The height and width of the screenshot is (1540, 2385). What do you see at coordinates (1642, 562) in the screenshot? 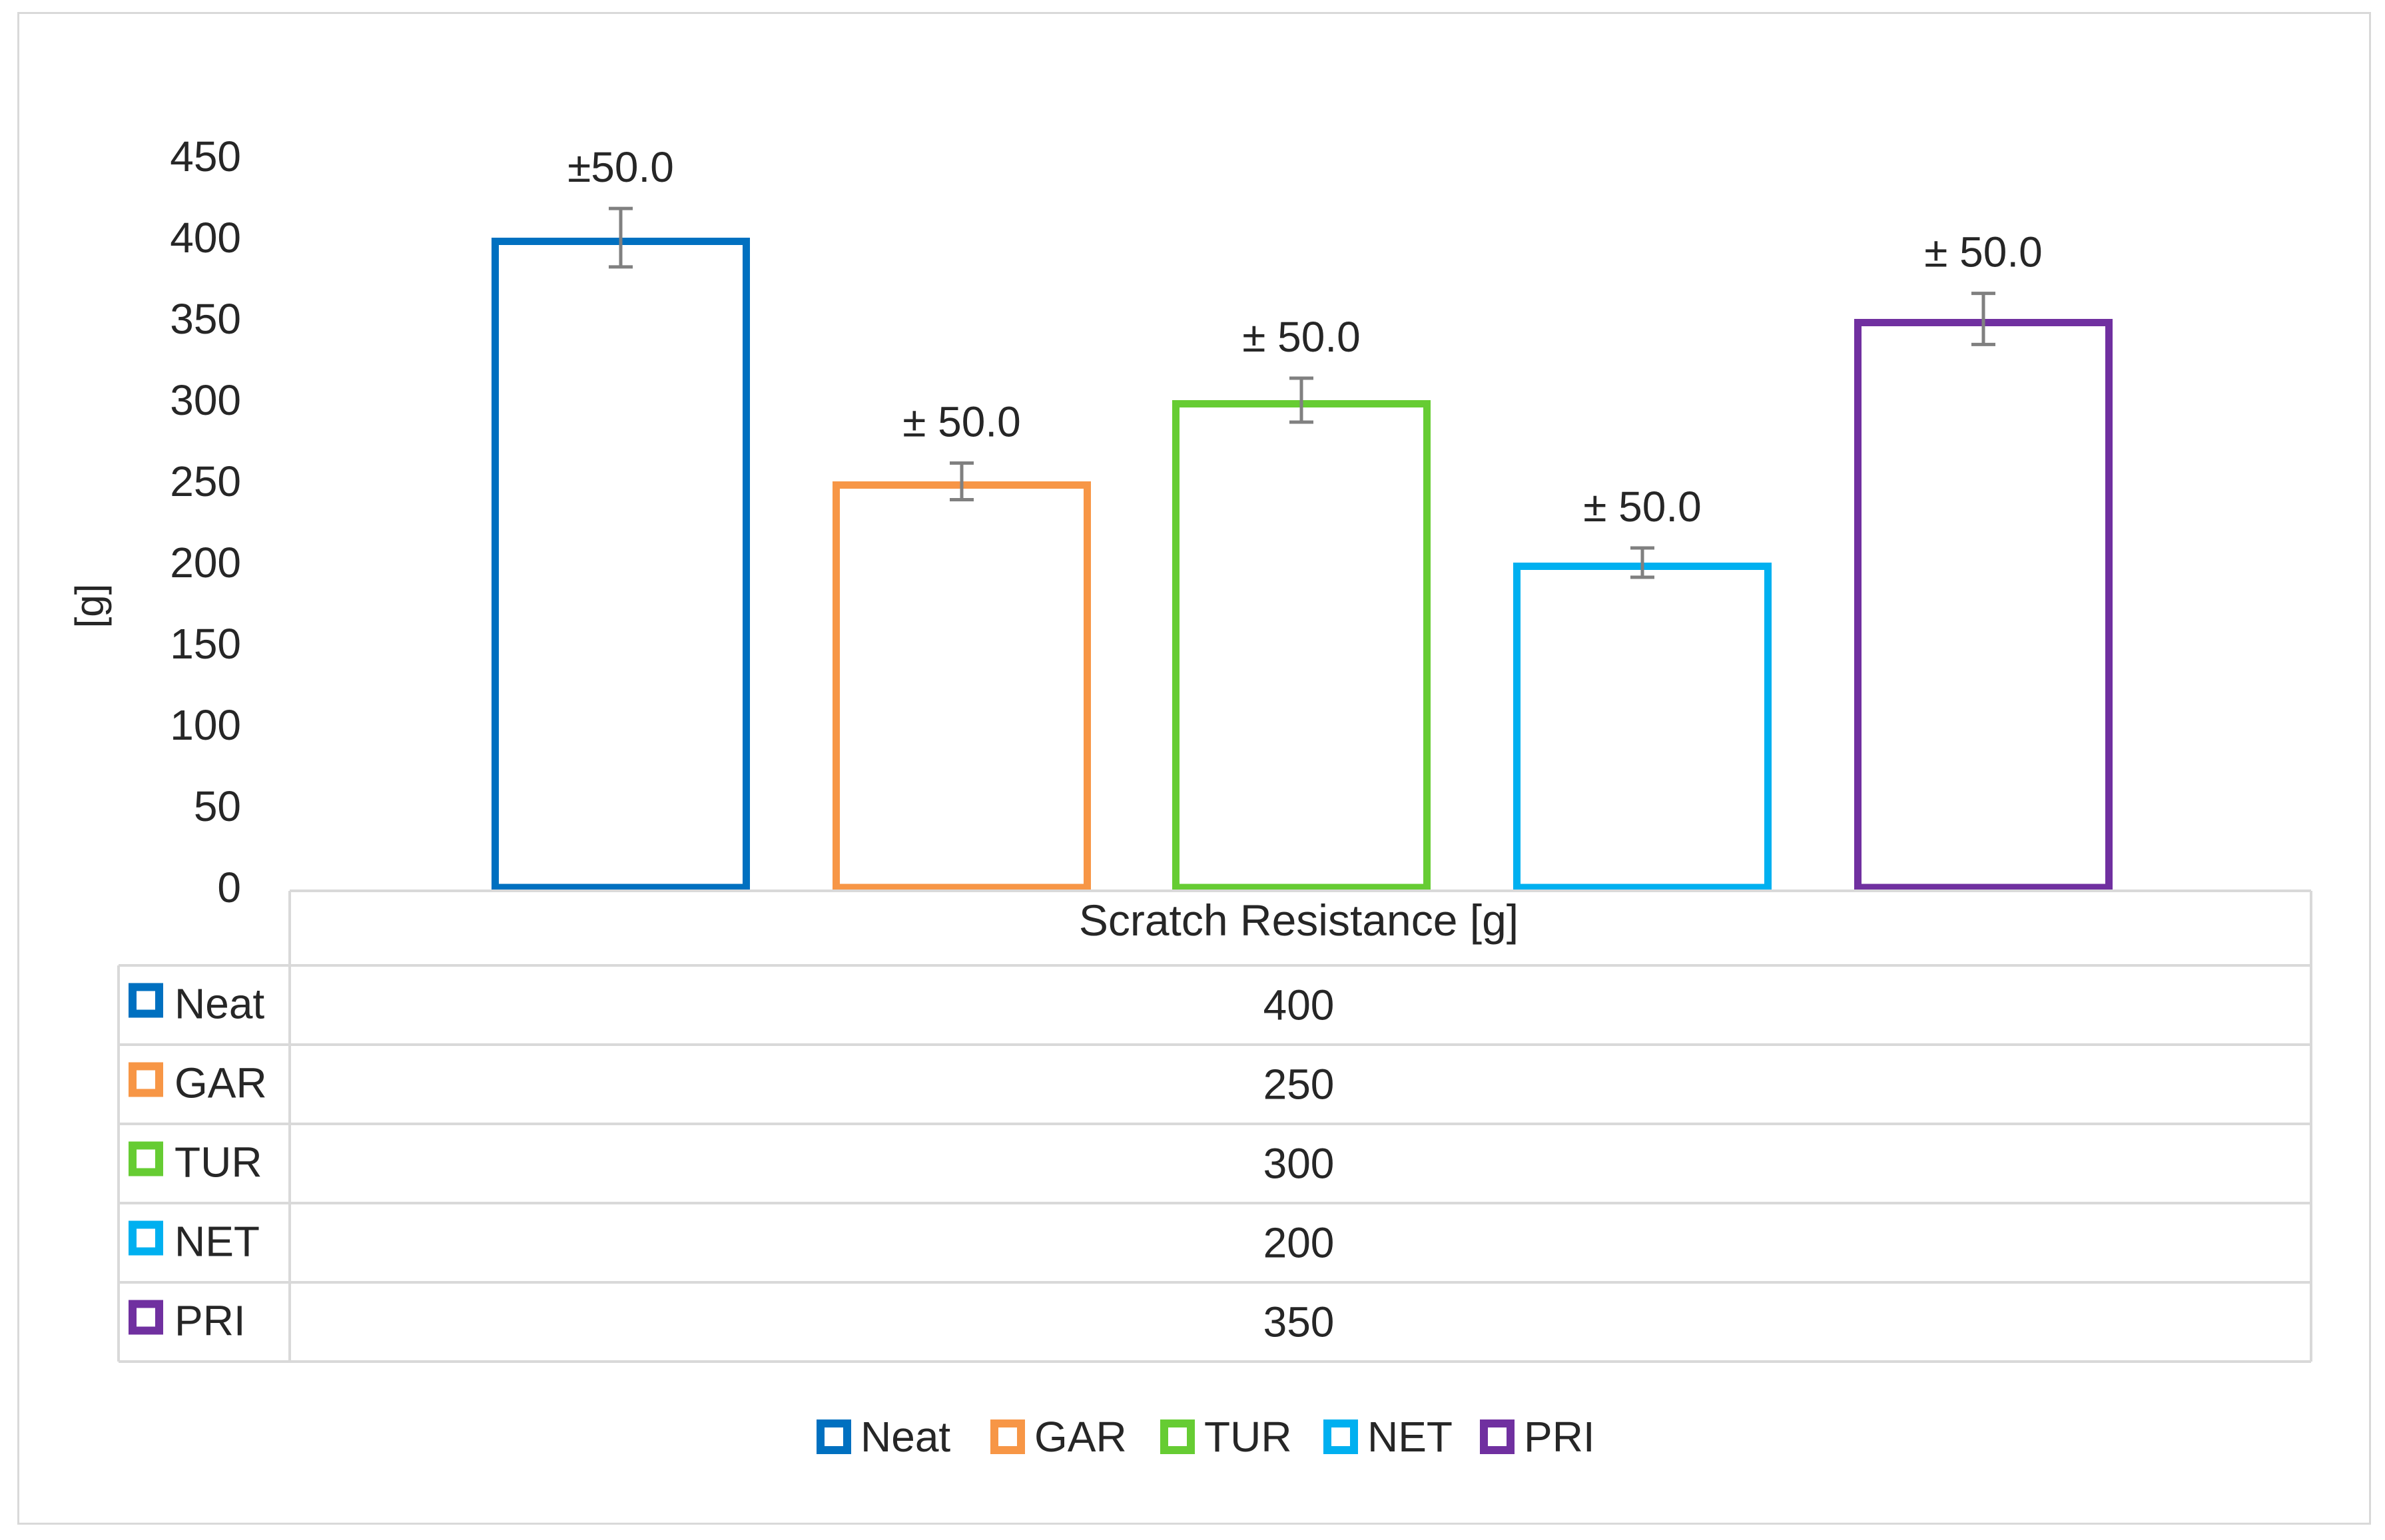
I see `error-bar-net` at bounding box center [1642, 562].